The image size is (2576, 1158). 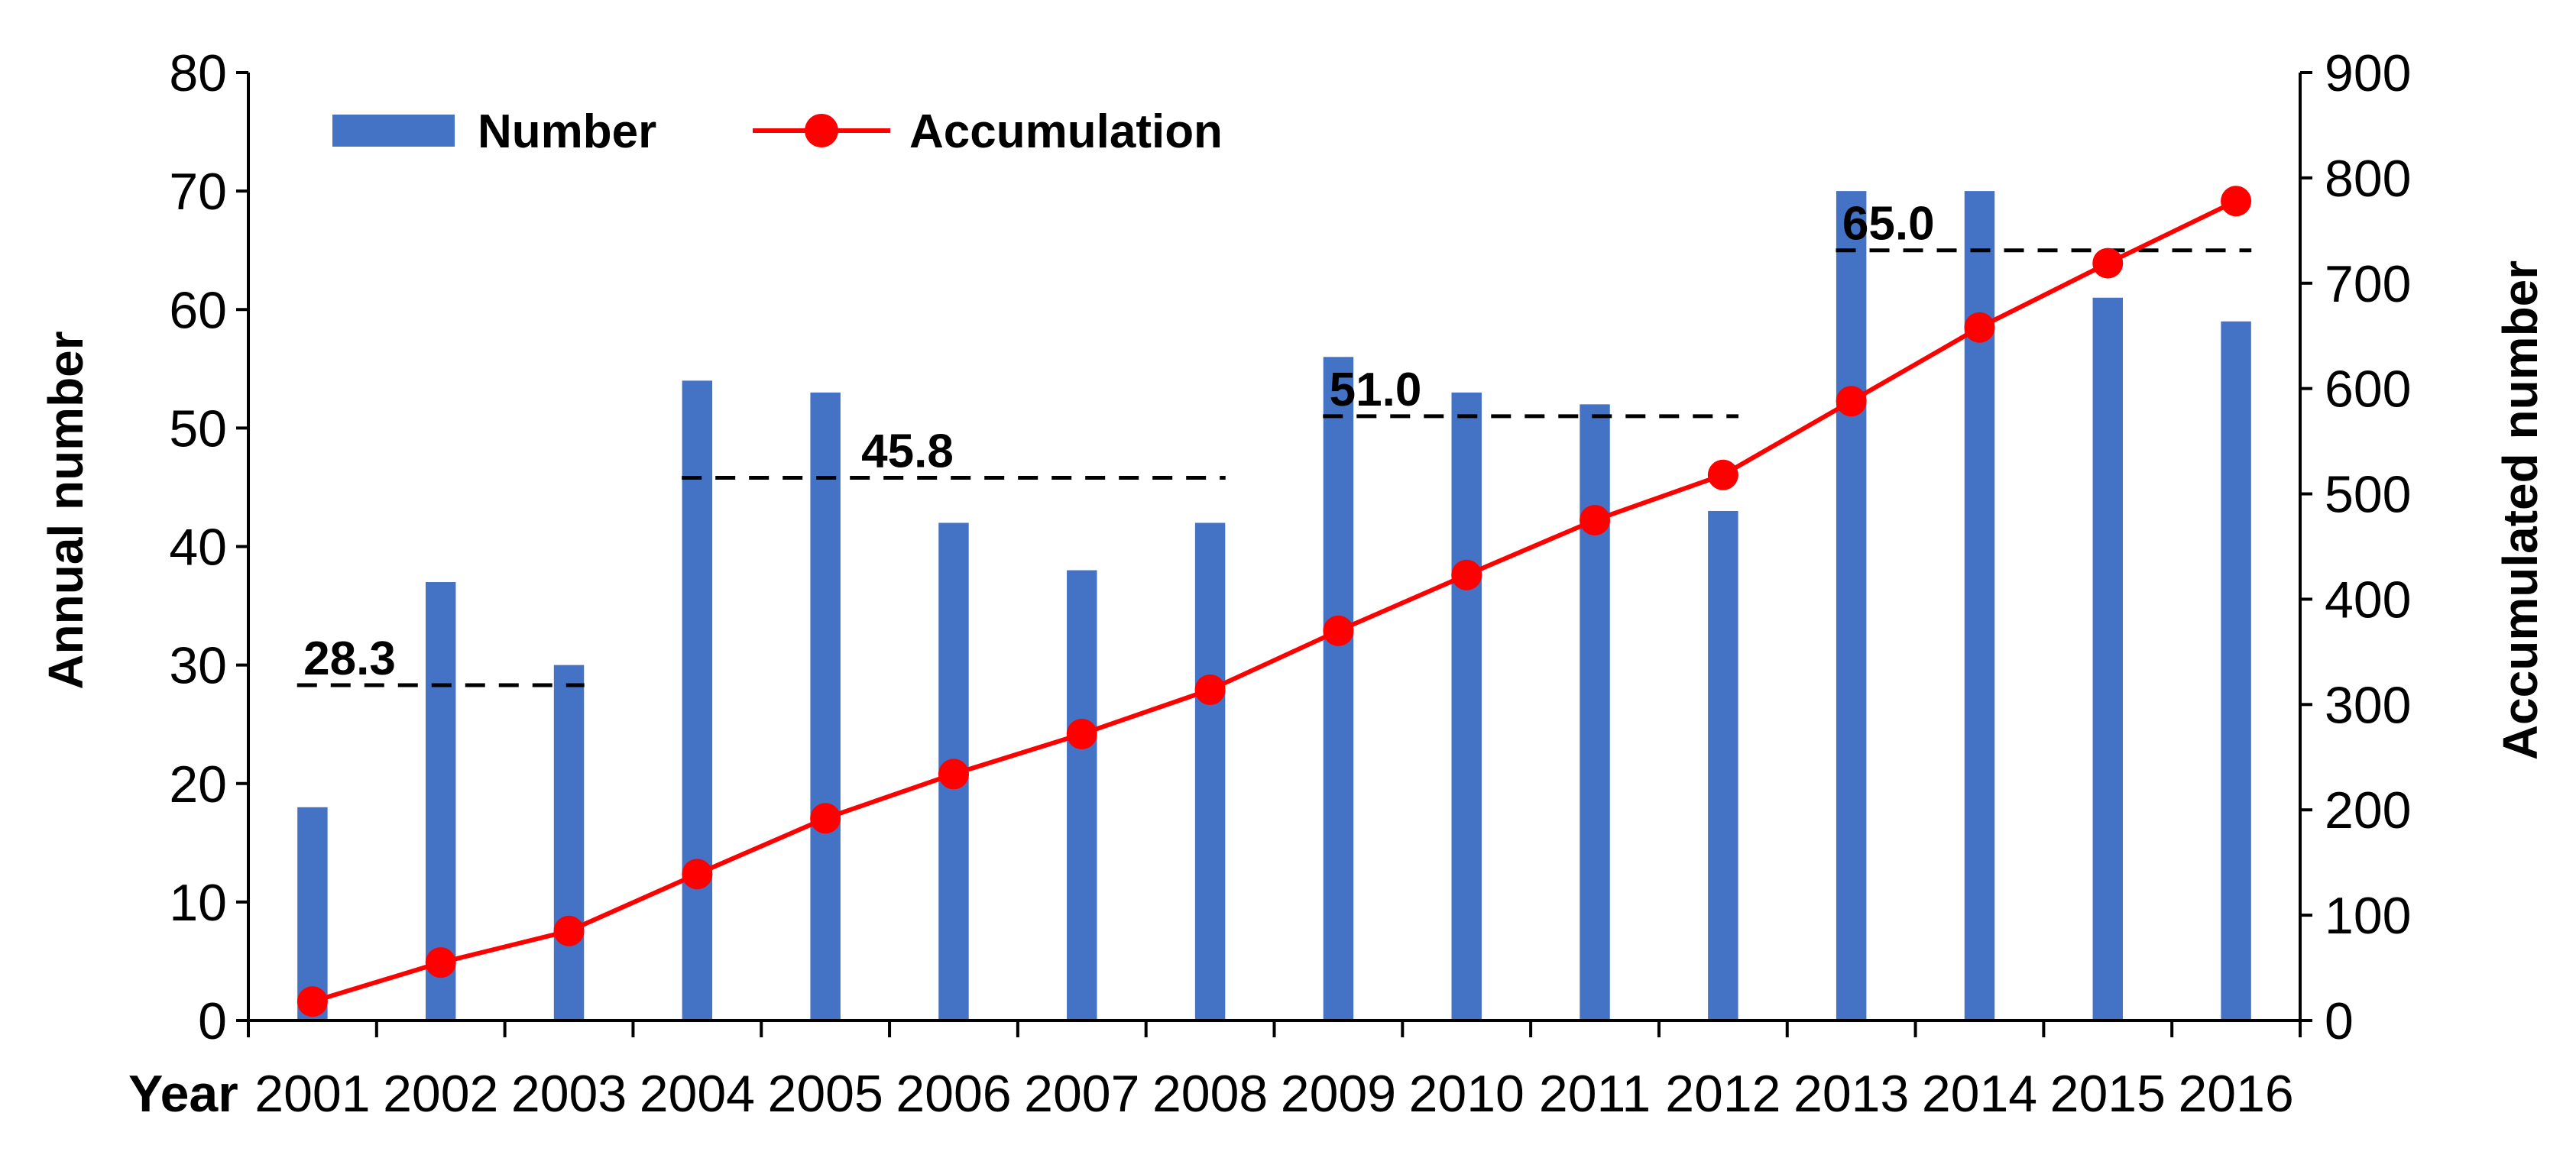 I want to click on x-axis-title: Year, so click(x=183, y=1094).